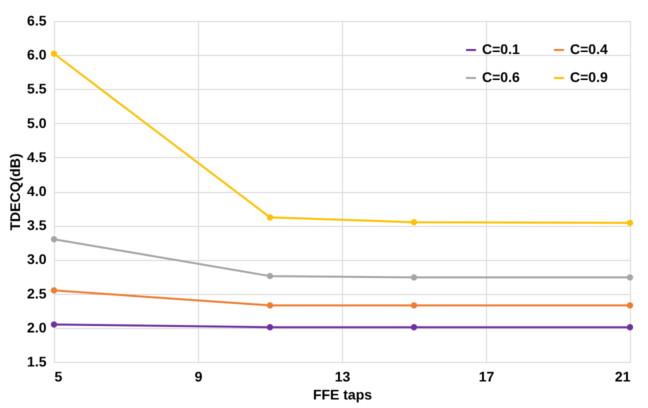 The height and width of the screenshot is (408, 648). I want to click on legend-label: C=0.9, so click(589, 77).